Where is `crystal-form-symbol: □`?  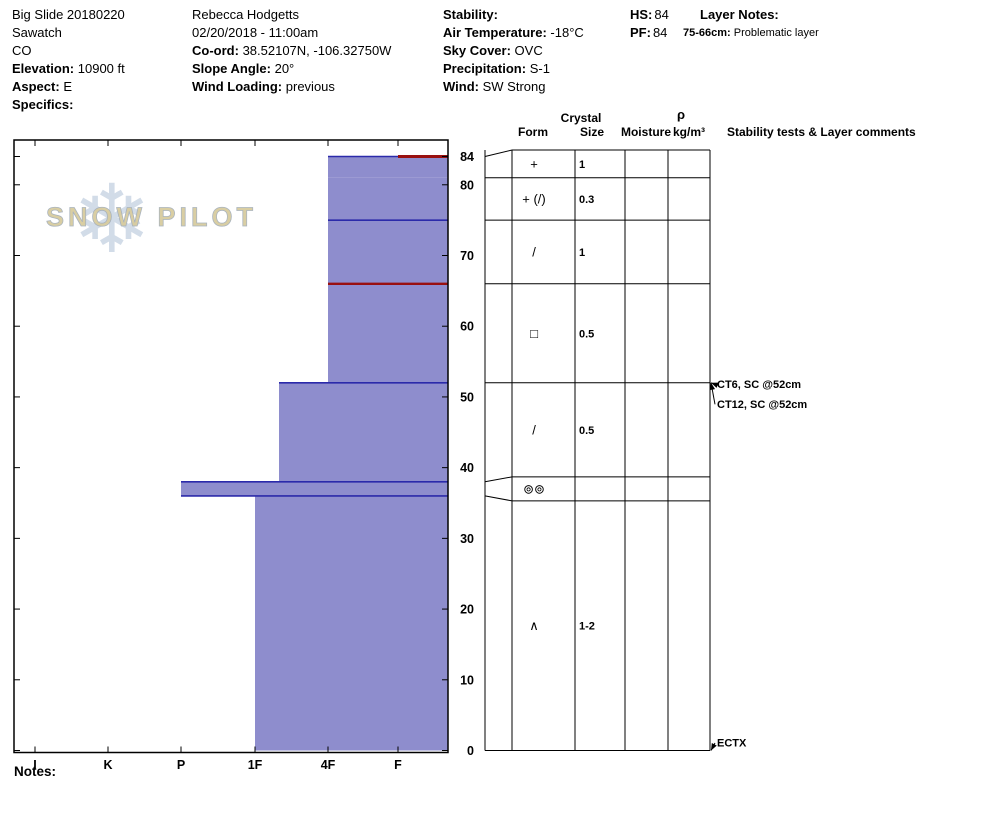 crystal-form-symbol: □ is located at coordinates (534, 333).